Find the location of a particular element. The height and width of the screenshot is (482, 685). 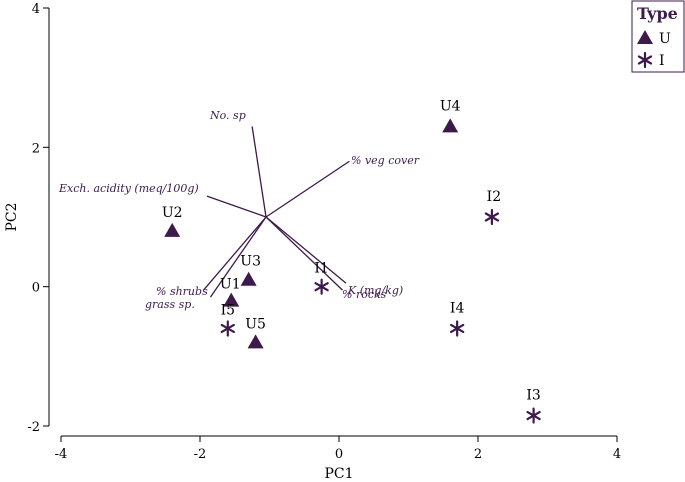

x-tick-label: 0 is located at coordinates (339, 454).